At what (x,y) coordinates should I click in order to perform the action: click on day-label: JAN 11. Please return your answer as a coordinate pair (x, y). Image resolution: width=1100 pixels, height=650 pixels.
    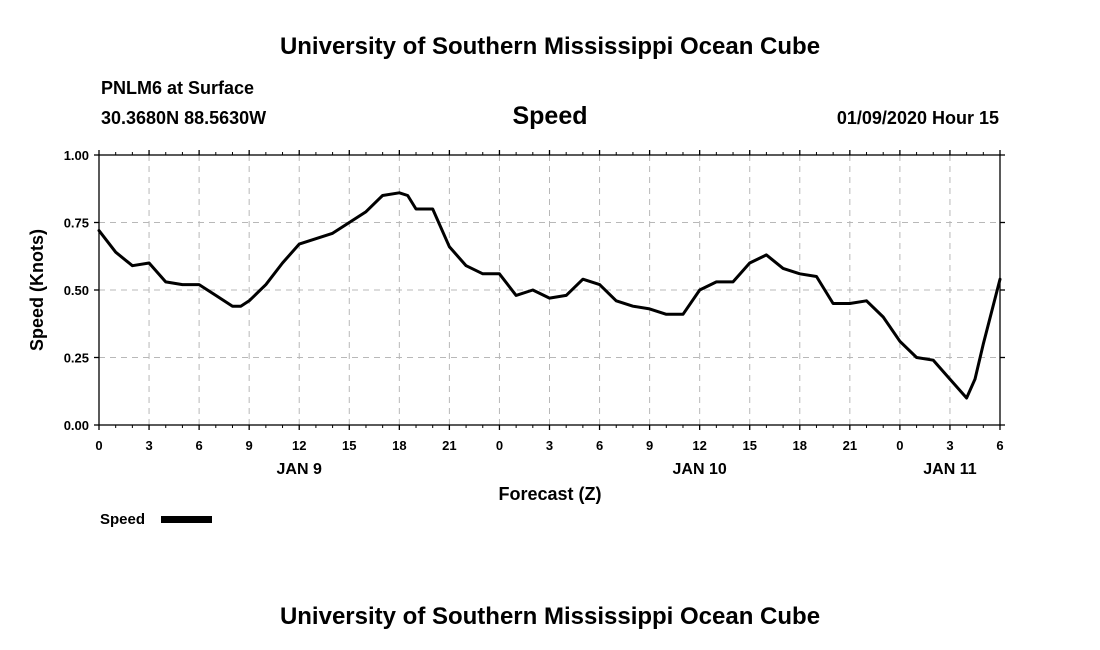
    Looking at the image, I should click on (949, 469).